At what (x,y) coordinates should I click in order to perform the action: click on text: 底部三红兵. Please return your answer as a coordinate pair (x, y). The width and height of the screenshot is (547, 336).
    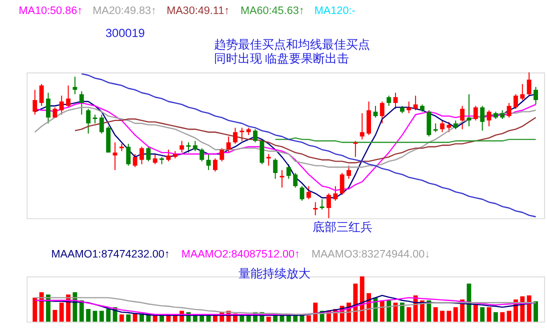
    Looking at the image, I should click on (342, 227).